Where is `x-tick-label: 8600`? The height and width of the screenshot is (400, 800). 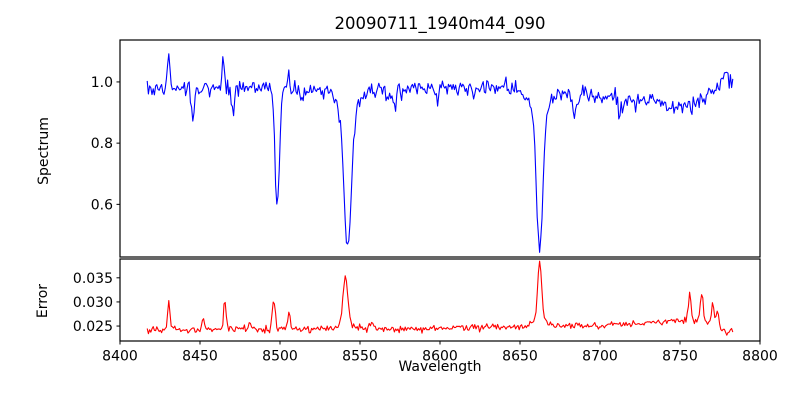 x-tick-label: 8600 is located at coordinates (440, 357).